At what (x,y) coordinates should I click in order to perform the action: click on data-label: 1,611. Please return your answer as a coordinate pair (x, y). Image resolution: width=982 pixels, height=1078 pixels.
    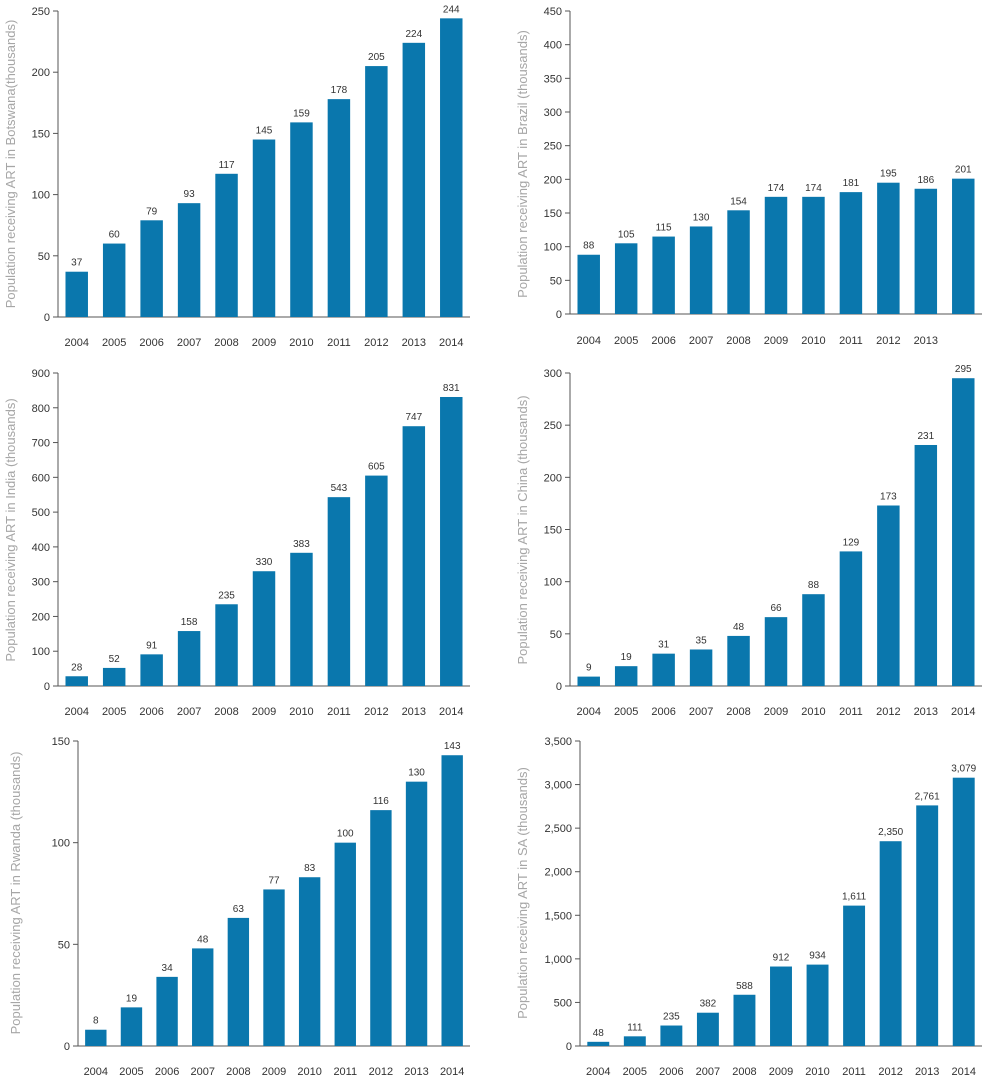
    Looking at the image, I should click on (854, 897).